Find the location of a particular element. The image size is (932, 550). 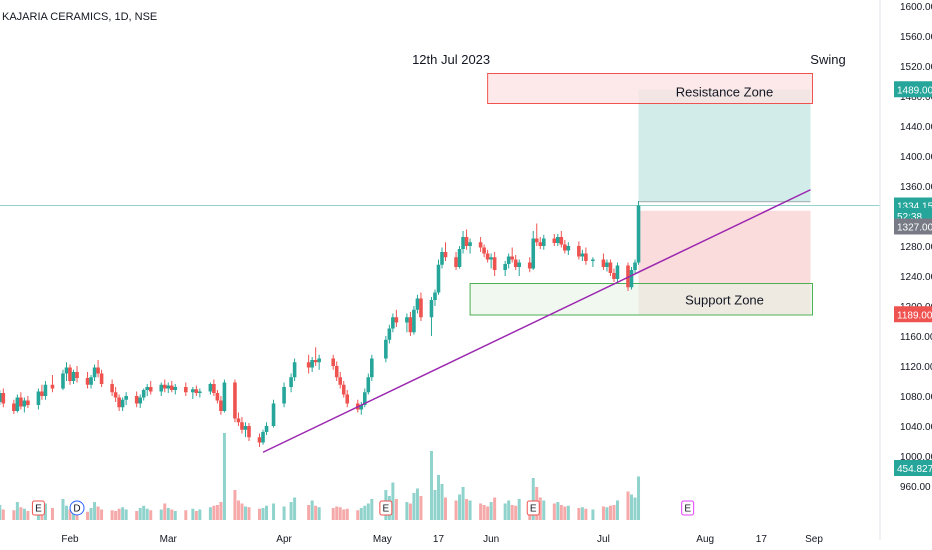

resistance-label: Resistance Zone is located at coordinates (725, 92).